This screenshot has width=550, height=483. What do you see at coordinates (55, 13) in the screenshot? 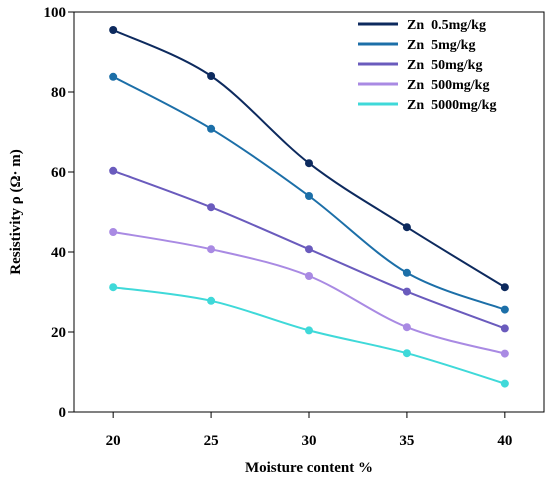
I see `y-tick-label: 100` at bounding box center [55, 13].